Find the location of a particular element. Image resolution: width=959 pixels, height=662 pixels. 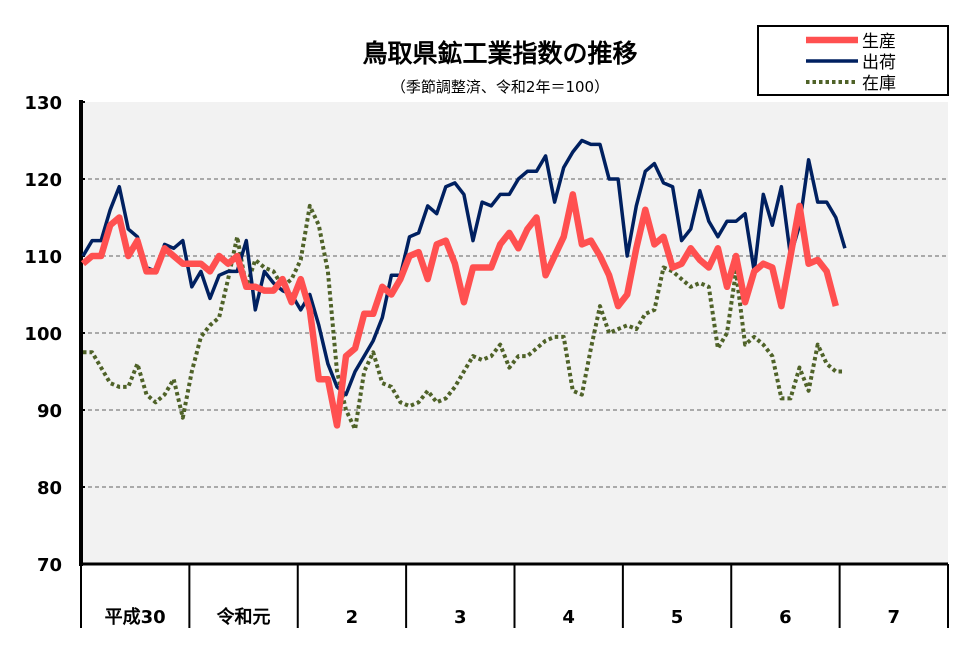

x-year-label: 平成30 is located at coordinates (135, 617).